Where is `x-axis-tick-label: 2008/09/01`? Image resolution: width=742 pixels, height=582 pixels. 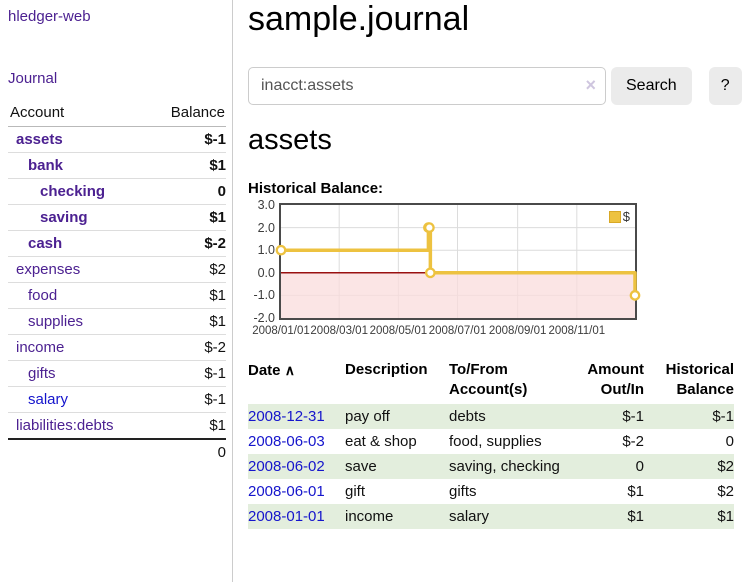
x-axis-tick-label: 2008/09/01 is located at coordinates (517, 331).